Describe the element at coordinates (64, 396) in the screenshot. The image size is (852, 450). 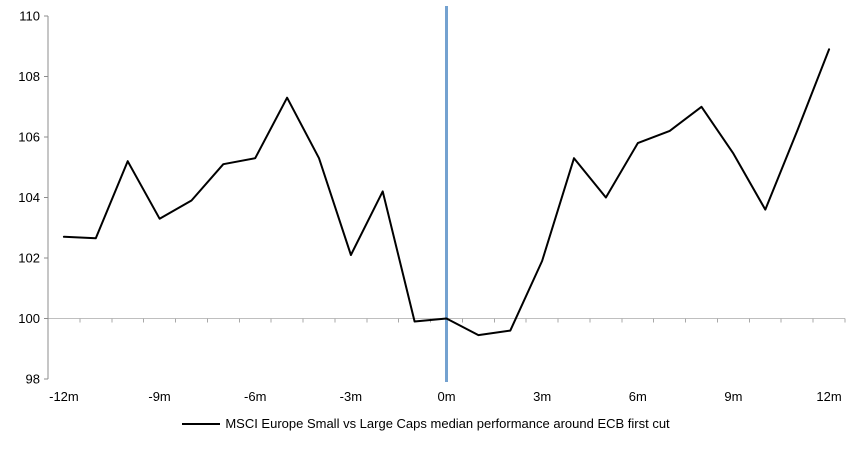
I see `x-axis-label: -12m` at that location.